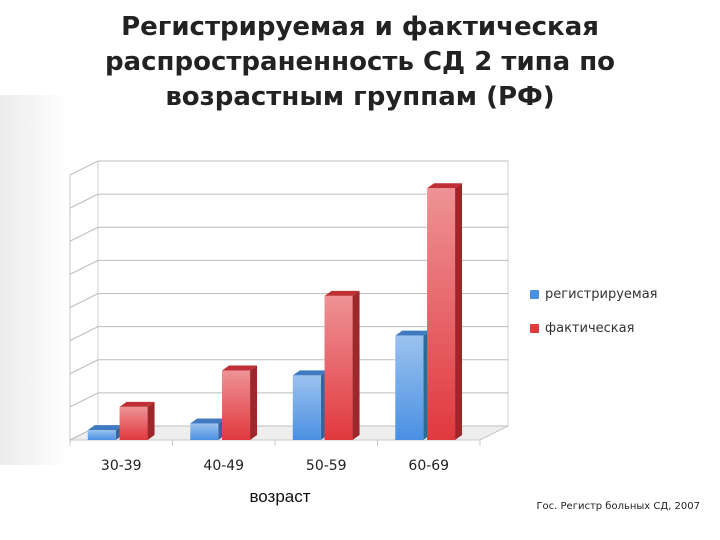  What do you see at coordinates (428, 466) in the screenshot?
I see `x-tick-label: 60-69` at bounding box center [428, 466].